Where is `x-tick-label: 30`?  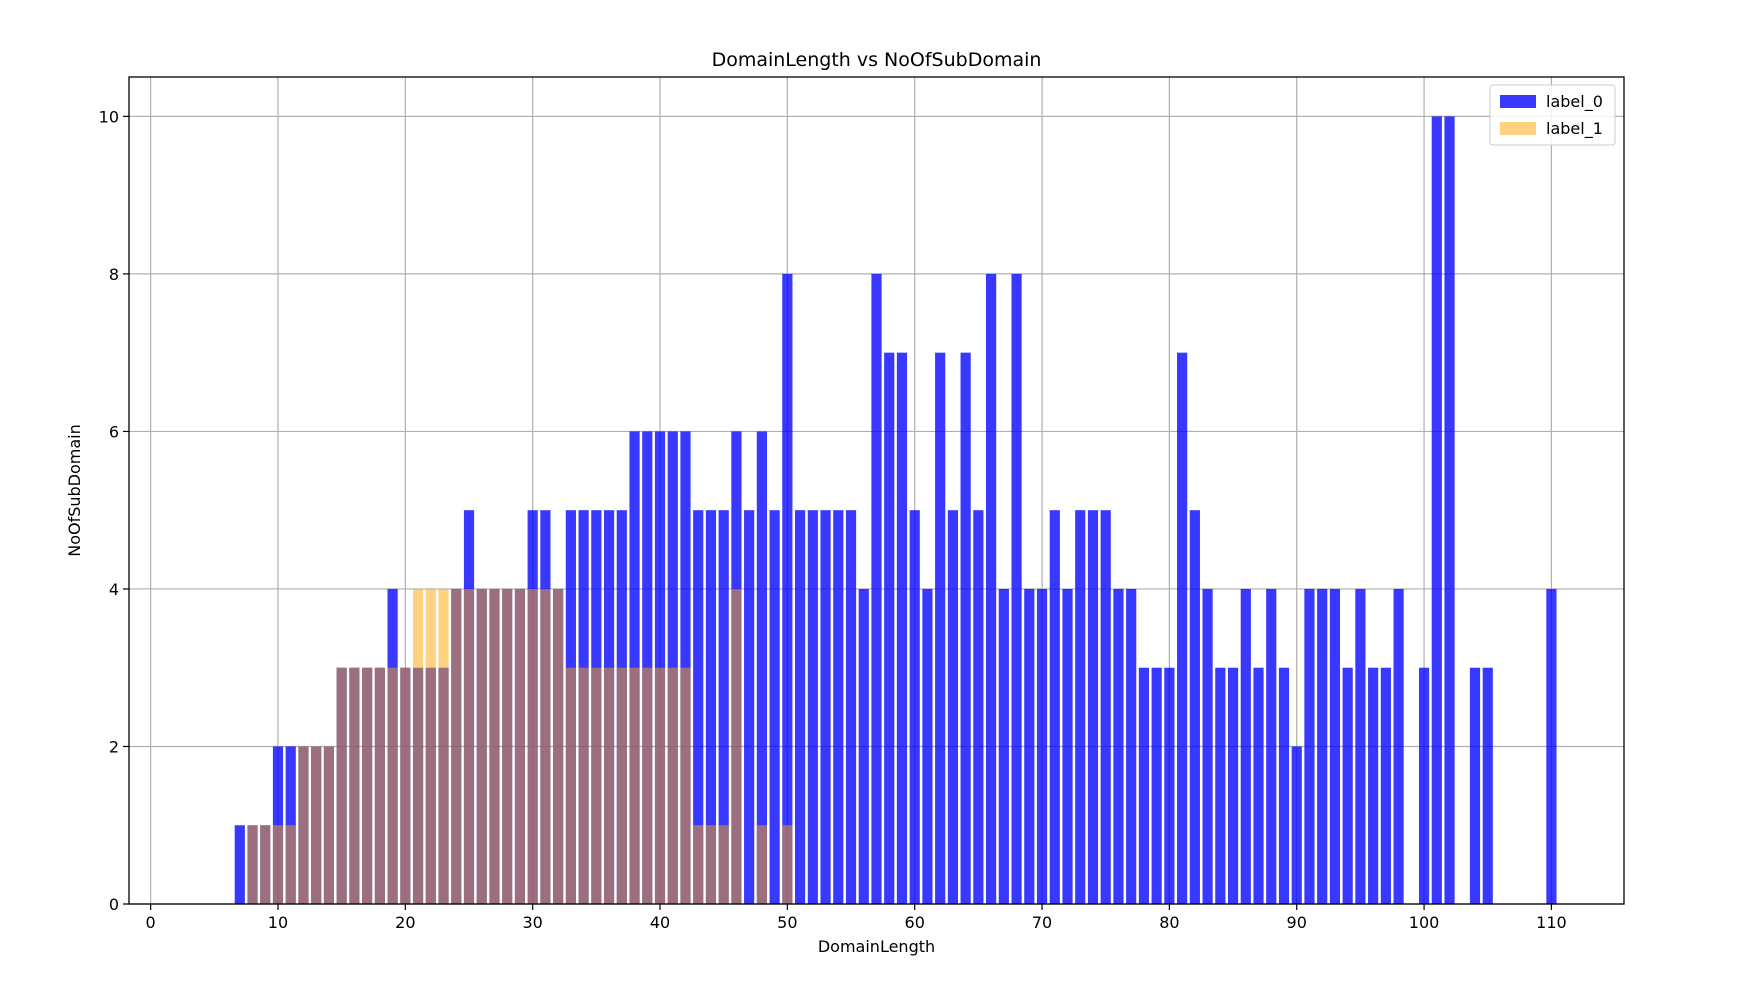 x-tick-label: 30 is located at coordinates (532, 922).